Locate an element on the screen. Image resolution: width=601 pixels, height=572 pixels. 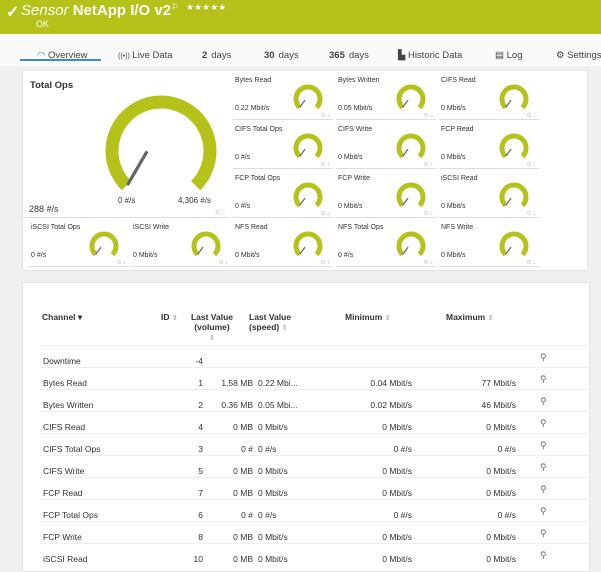
tab-settings: ⚙ Settings is located at coordinates (578, 55).